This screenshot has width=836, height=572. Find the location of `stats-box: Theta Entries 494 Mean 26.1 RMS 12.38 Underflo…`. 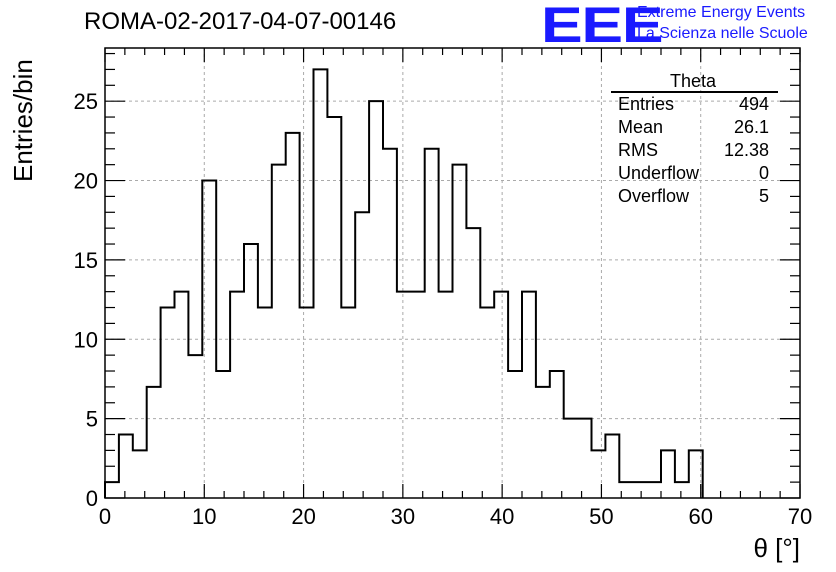

stats-box: Theta Entries 494 Mean 26.1 RMS 12.38 Underflo… is located at coordinates (694, 138).